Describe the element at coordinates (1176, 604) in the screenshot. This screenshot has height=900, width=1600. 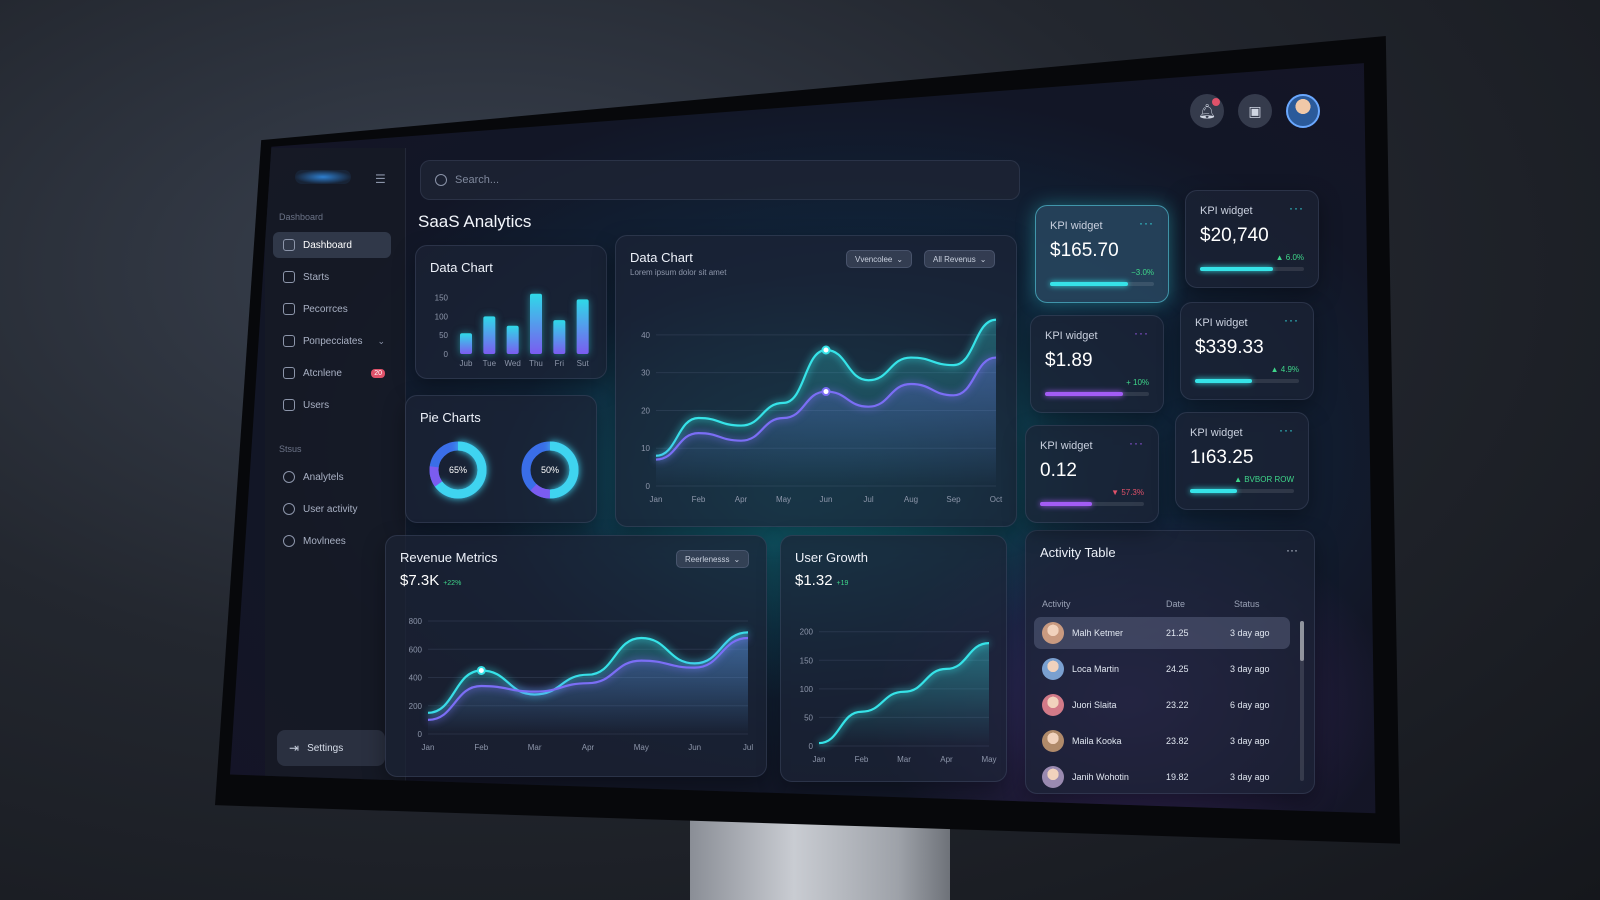
I see `col-date: Date` at that location.